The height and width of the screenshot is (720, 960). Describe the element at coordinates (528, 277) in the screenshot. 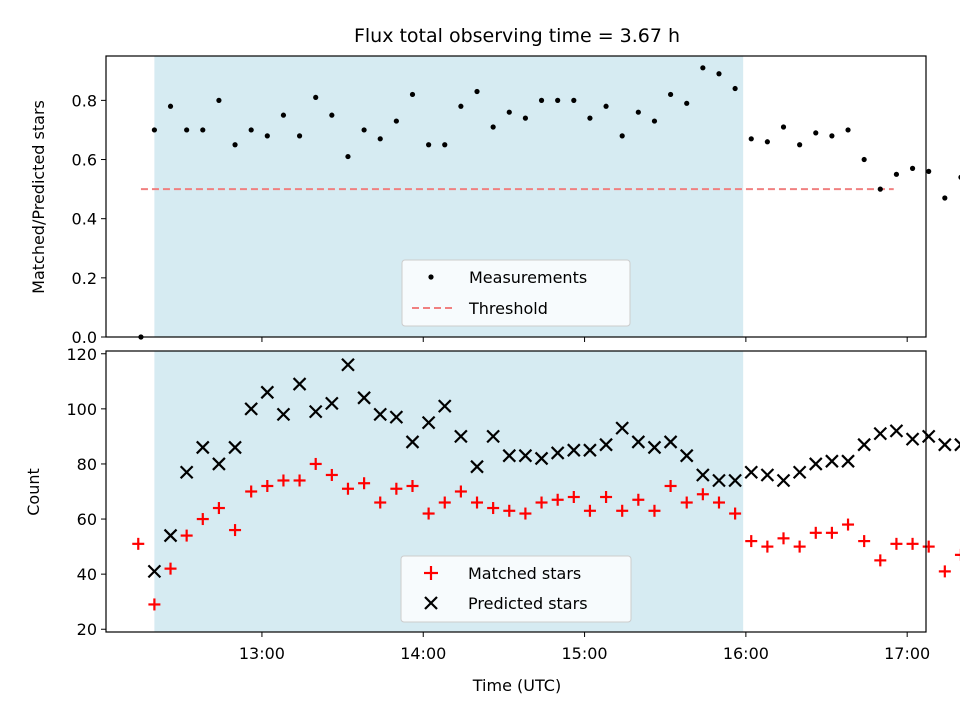

I see `measurements-legend-label: Measurements` at that location.